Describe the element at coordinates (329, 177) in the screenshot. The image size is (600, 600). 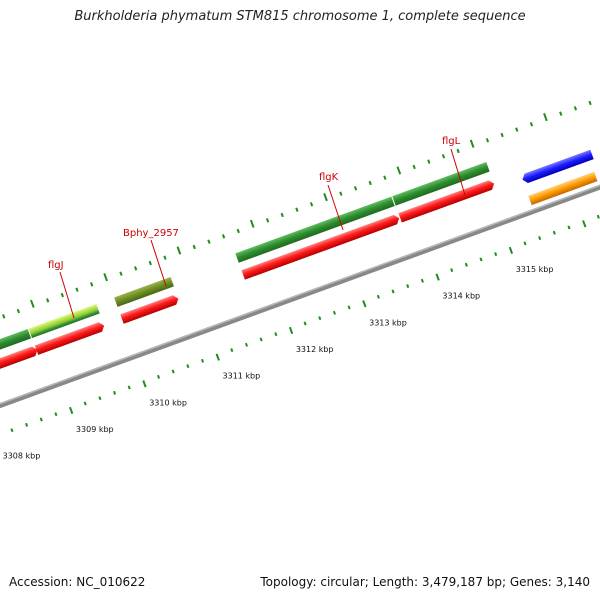
I see `svg-text: flgK` at that location.